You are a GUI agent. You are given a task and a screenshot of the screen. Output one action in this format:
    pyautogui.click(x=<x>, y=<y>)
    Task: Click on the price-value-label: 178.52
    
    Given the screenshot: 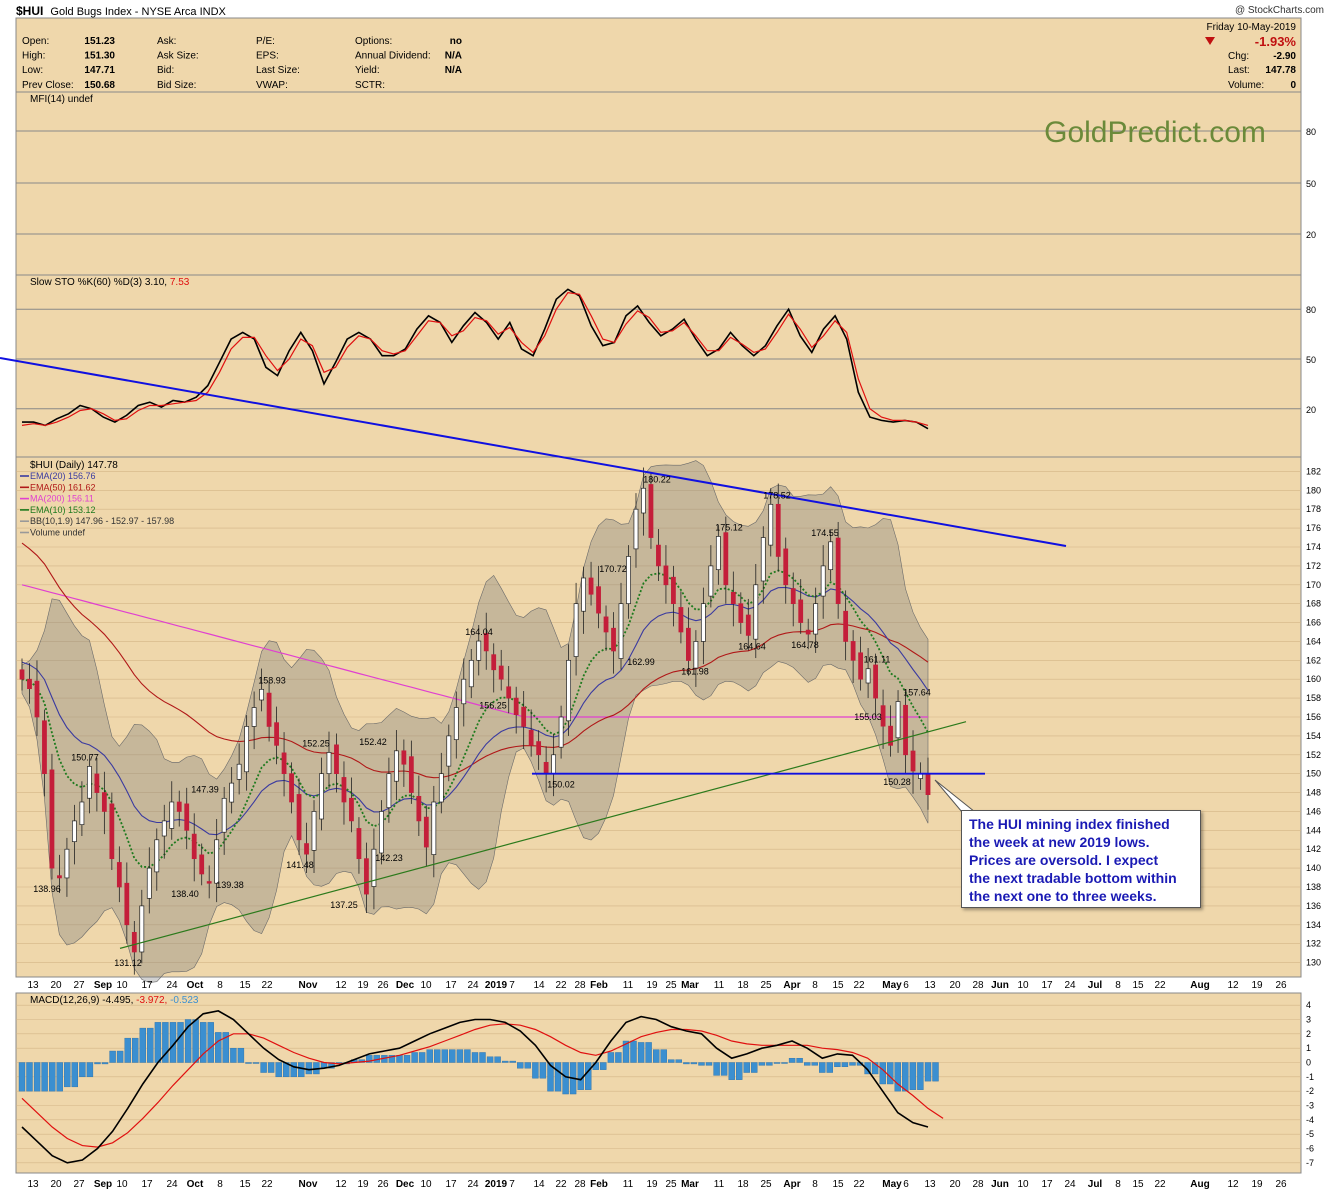 What is the action you would take?
    pyautogui.click(x=777, y=495)
    